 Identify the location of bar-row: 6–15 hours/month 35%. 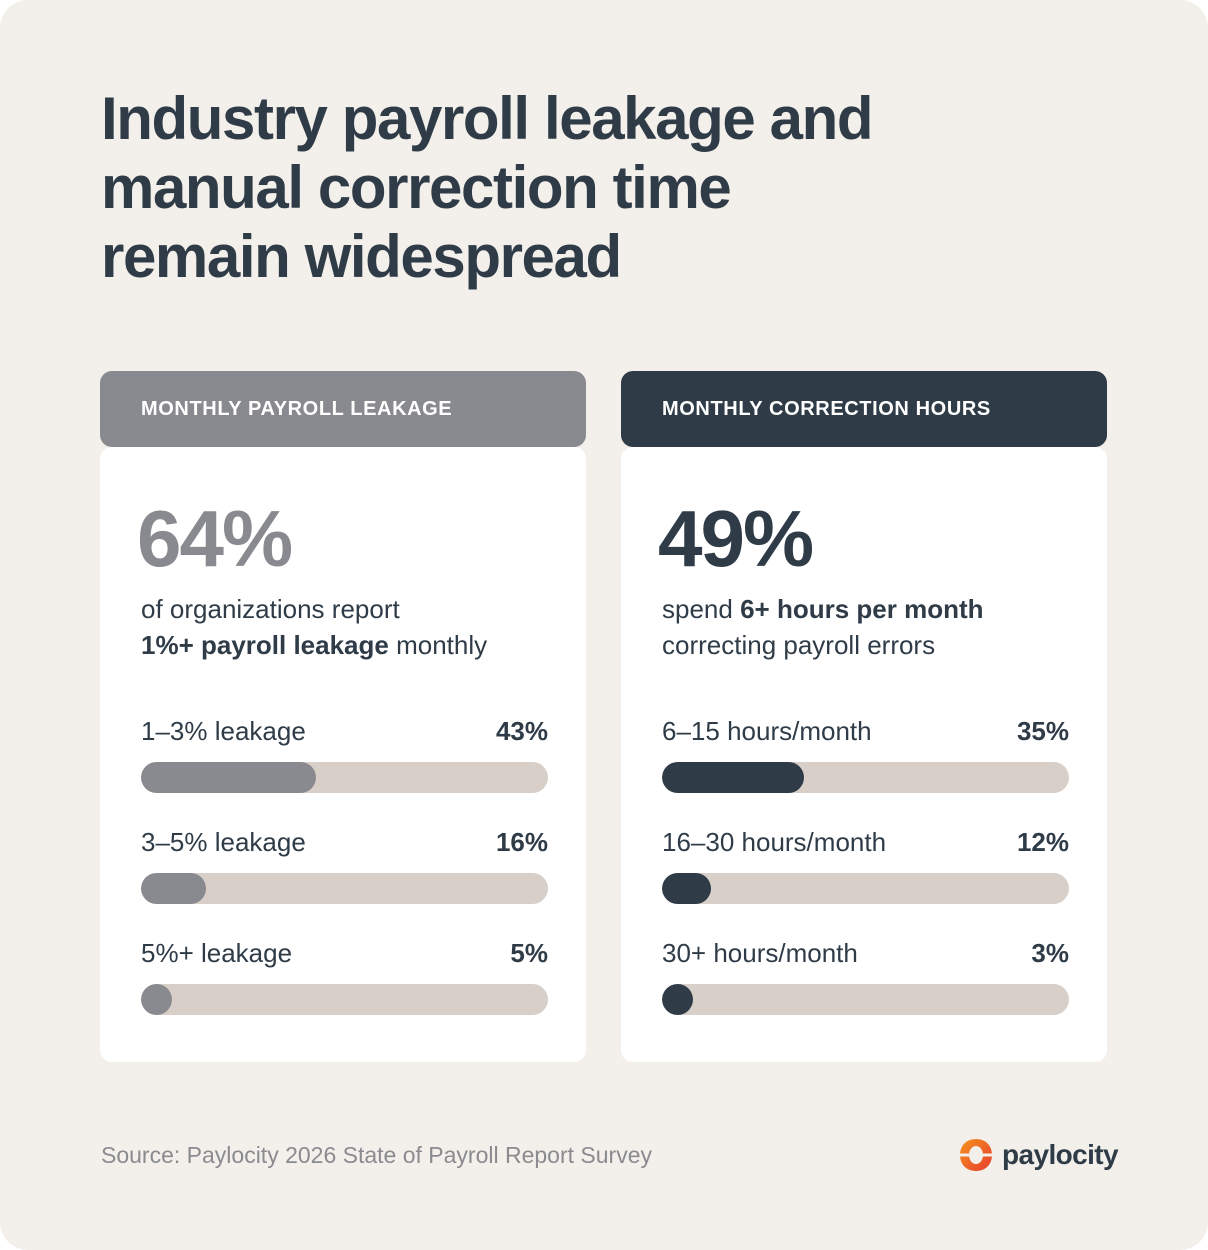
(865, 770).